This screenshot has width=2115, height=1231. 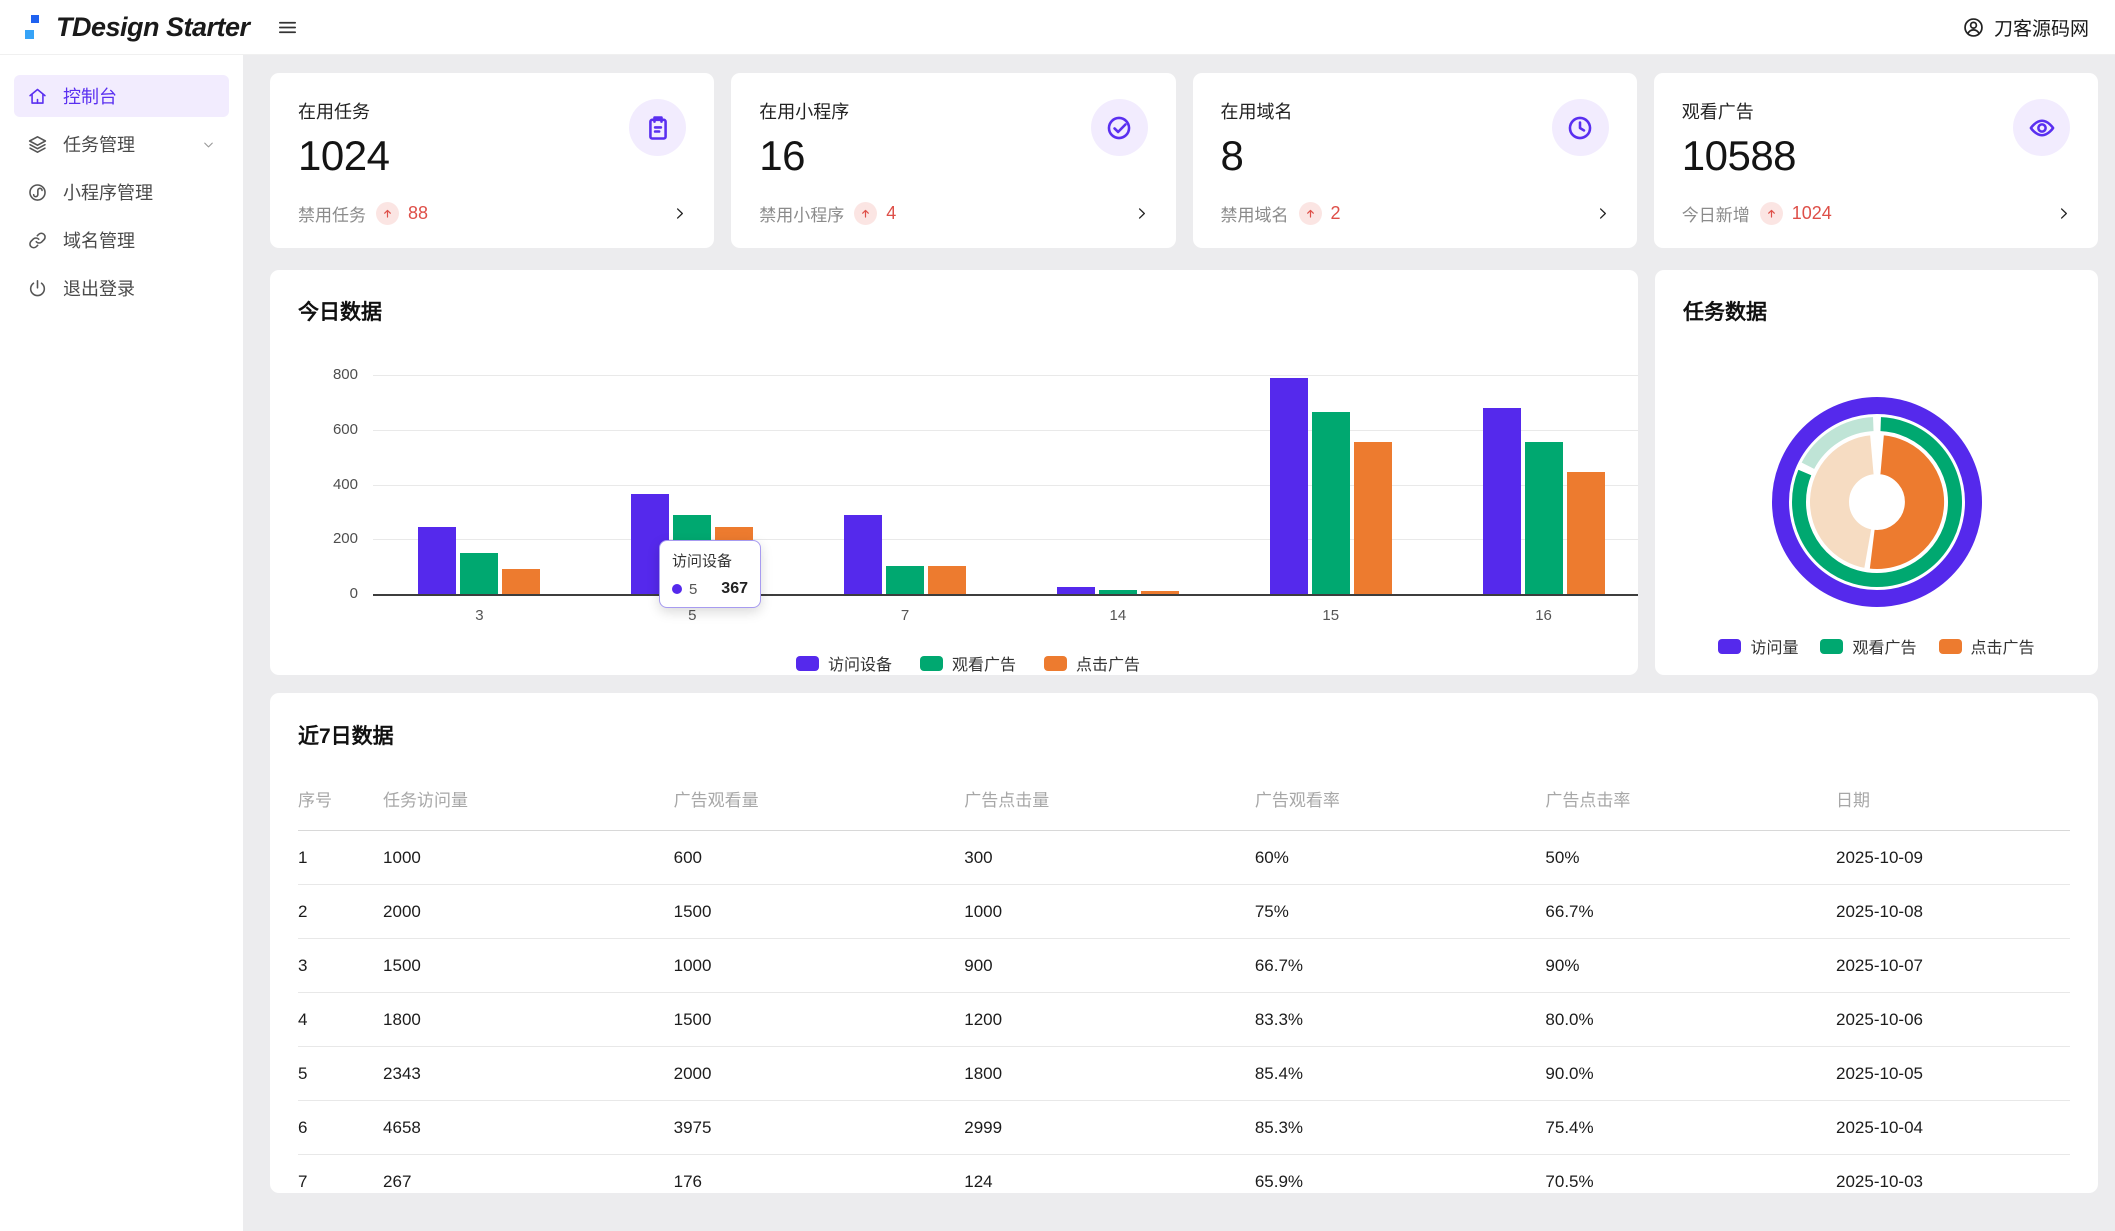 What do you see at coordinates (1400, 802) in the screenshot?
I see `column-header: 广告观看率` at bounding box center [1400, 802].